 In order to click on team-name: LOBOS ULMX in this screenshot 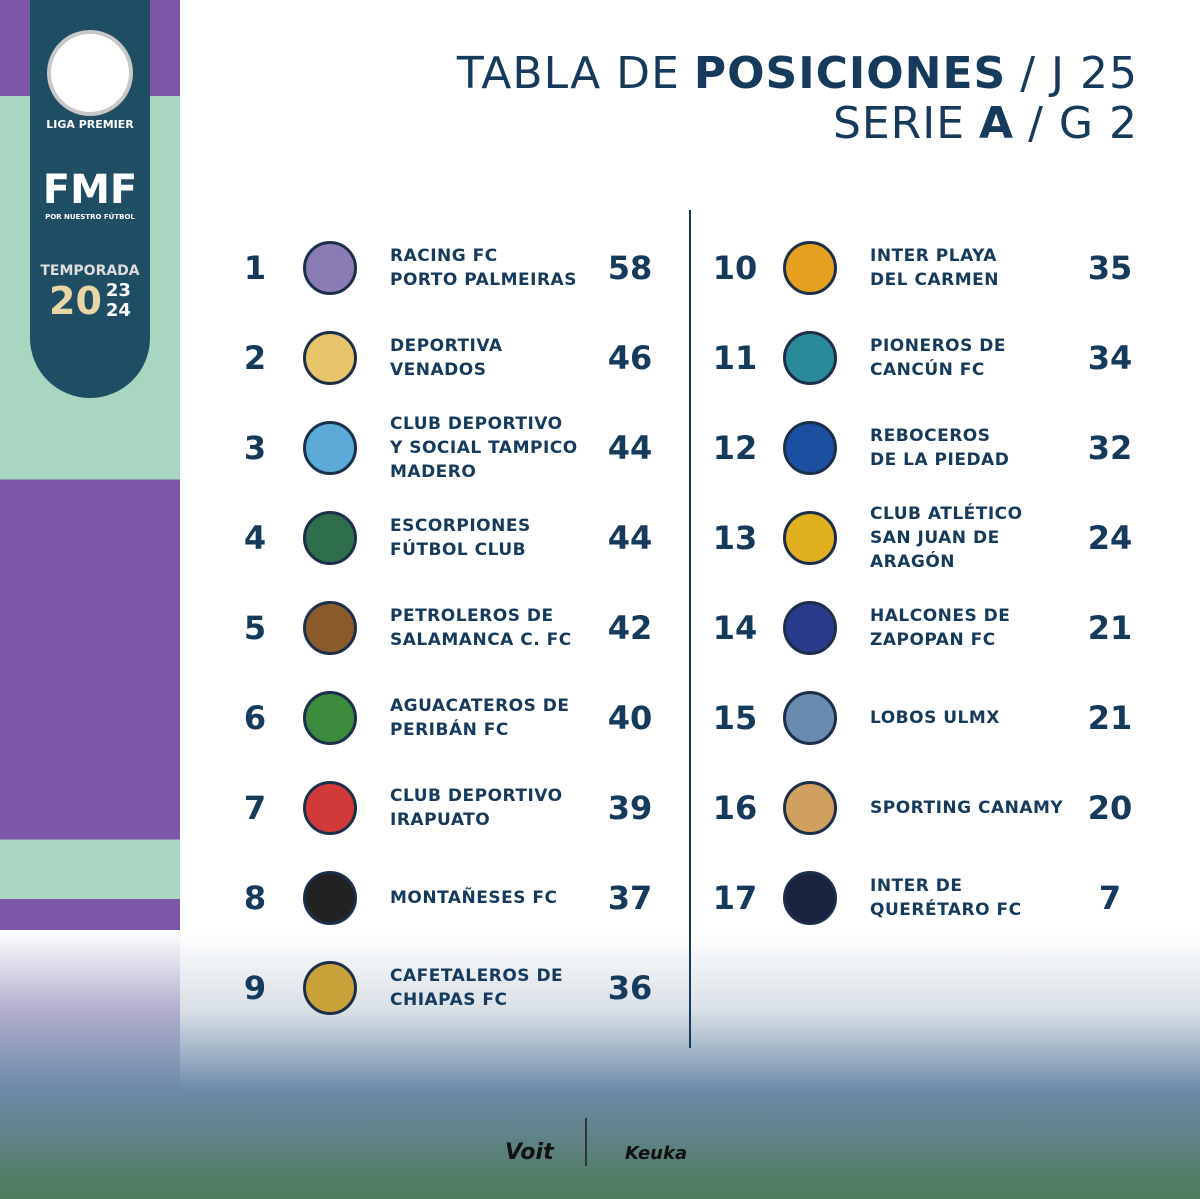, I will do `click(935, 718)`.